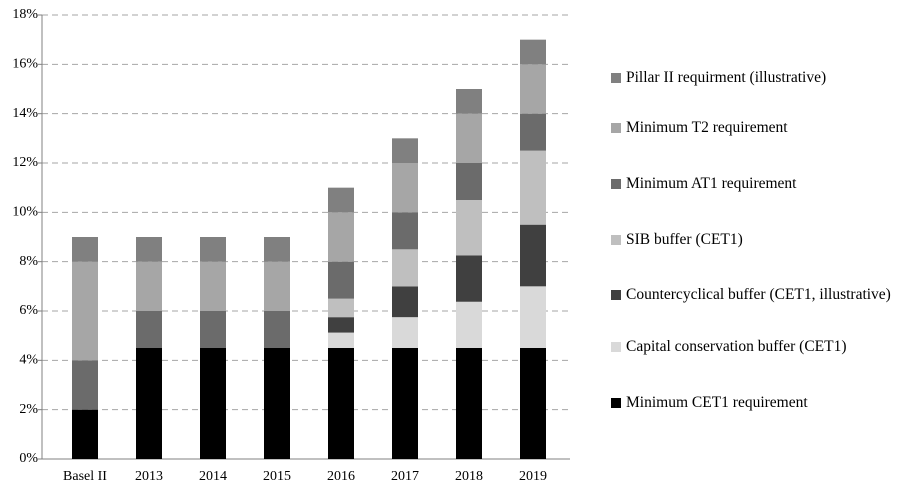 Image resolution: width=917 pixels, height=490 pixels. I want to click on legend-item: Minimum AT1 requirement, so click(761, 184).